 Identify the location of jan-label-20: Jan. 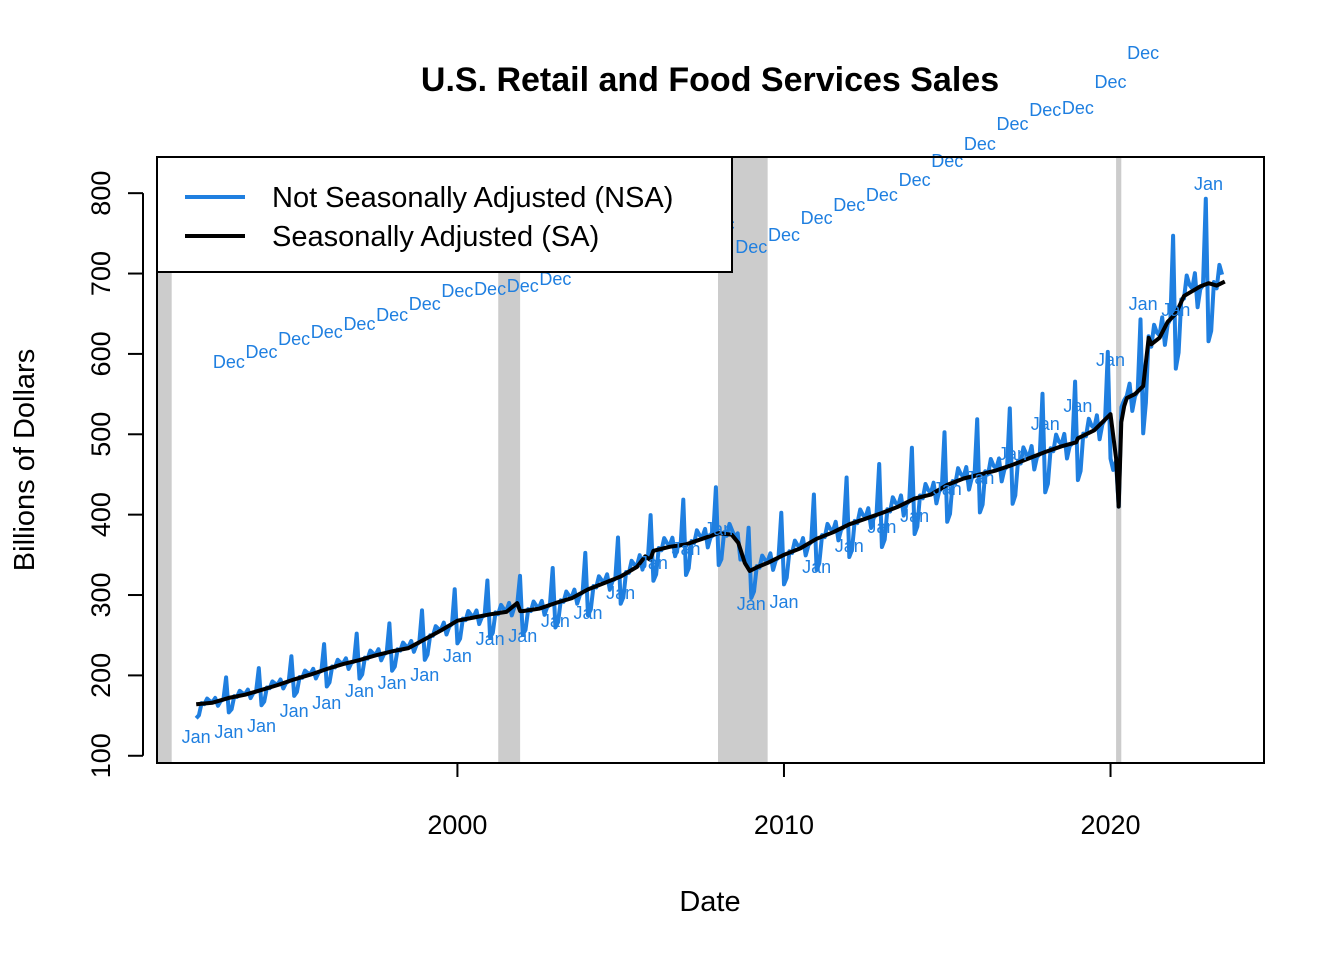
(816, 567).